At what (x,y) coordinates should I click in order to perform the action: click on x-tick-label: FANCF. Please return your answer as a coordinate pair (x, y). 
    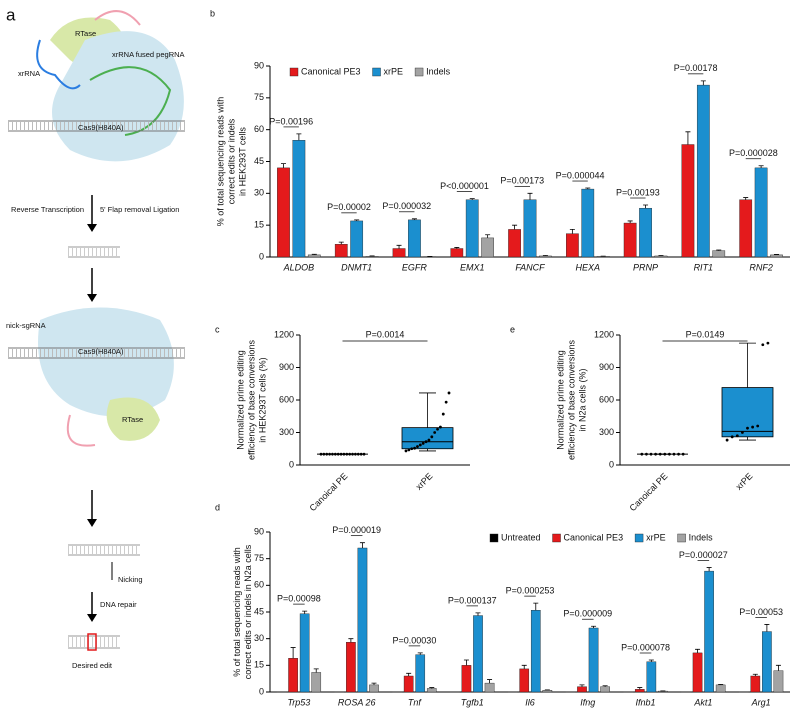
    Looking at the image, I should click on (530, 267).